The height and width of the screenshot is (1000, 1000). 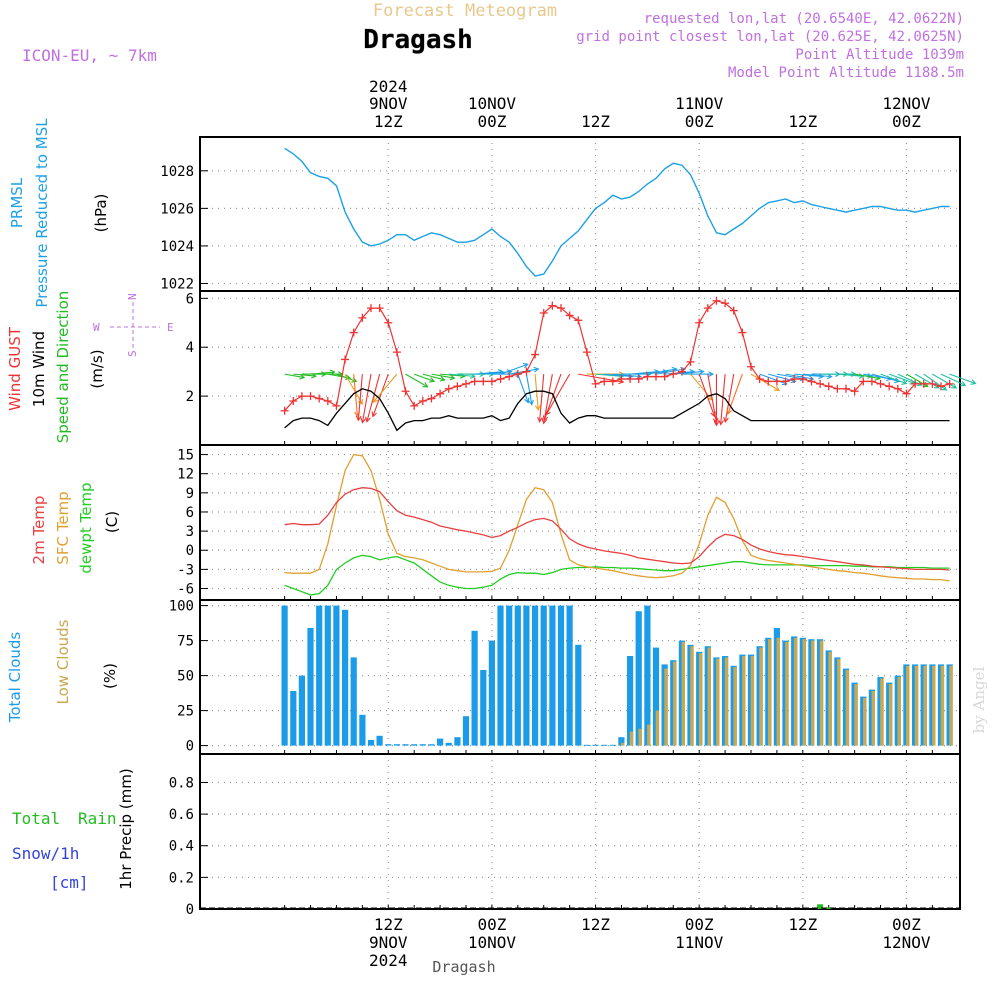 What do you see at coordinates (617, 212) in the screenshot?
I see `pressure-line` at bounding box center [617, 212].